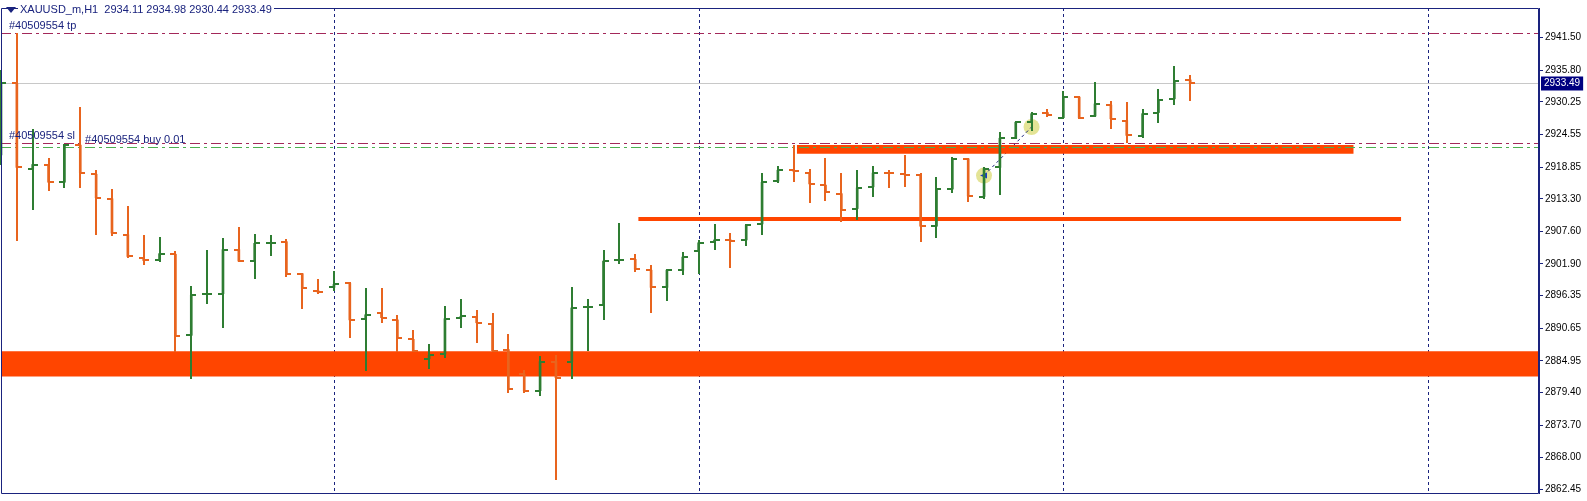  What do you see at coordinates (1563, 70) in the screenshot?
I see `y-tick-label: 2935.80` at bounding box center [1563, 70].